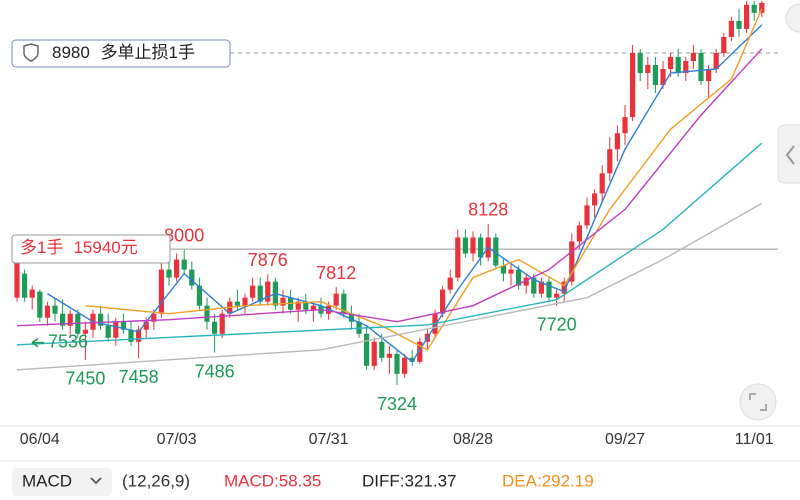 The image size is (800, 500). What do you see at coordinates (123, 52) in the screenshot?
I see `stop-label: 8980 多单止损1手` at bounding box center [123, 52].